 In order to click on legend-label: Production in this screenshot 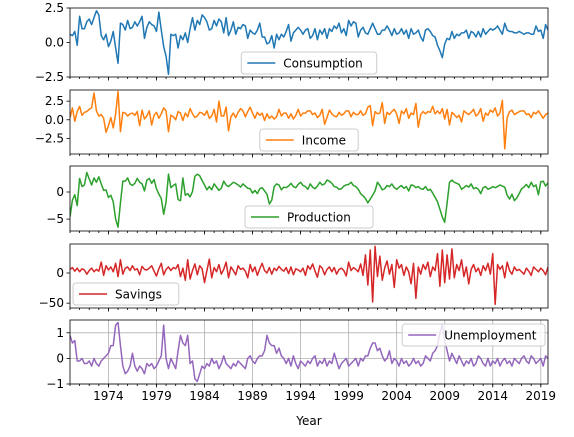, I will do `click(319, 218)`.